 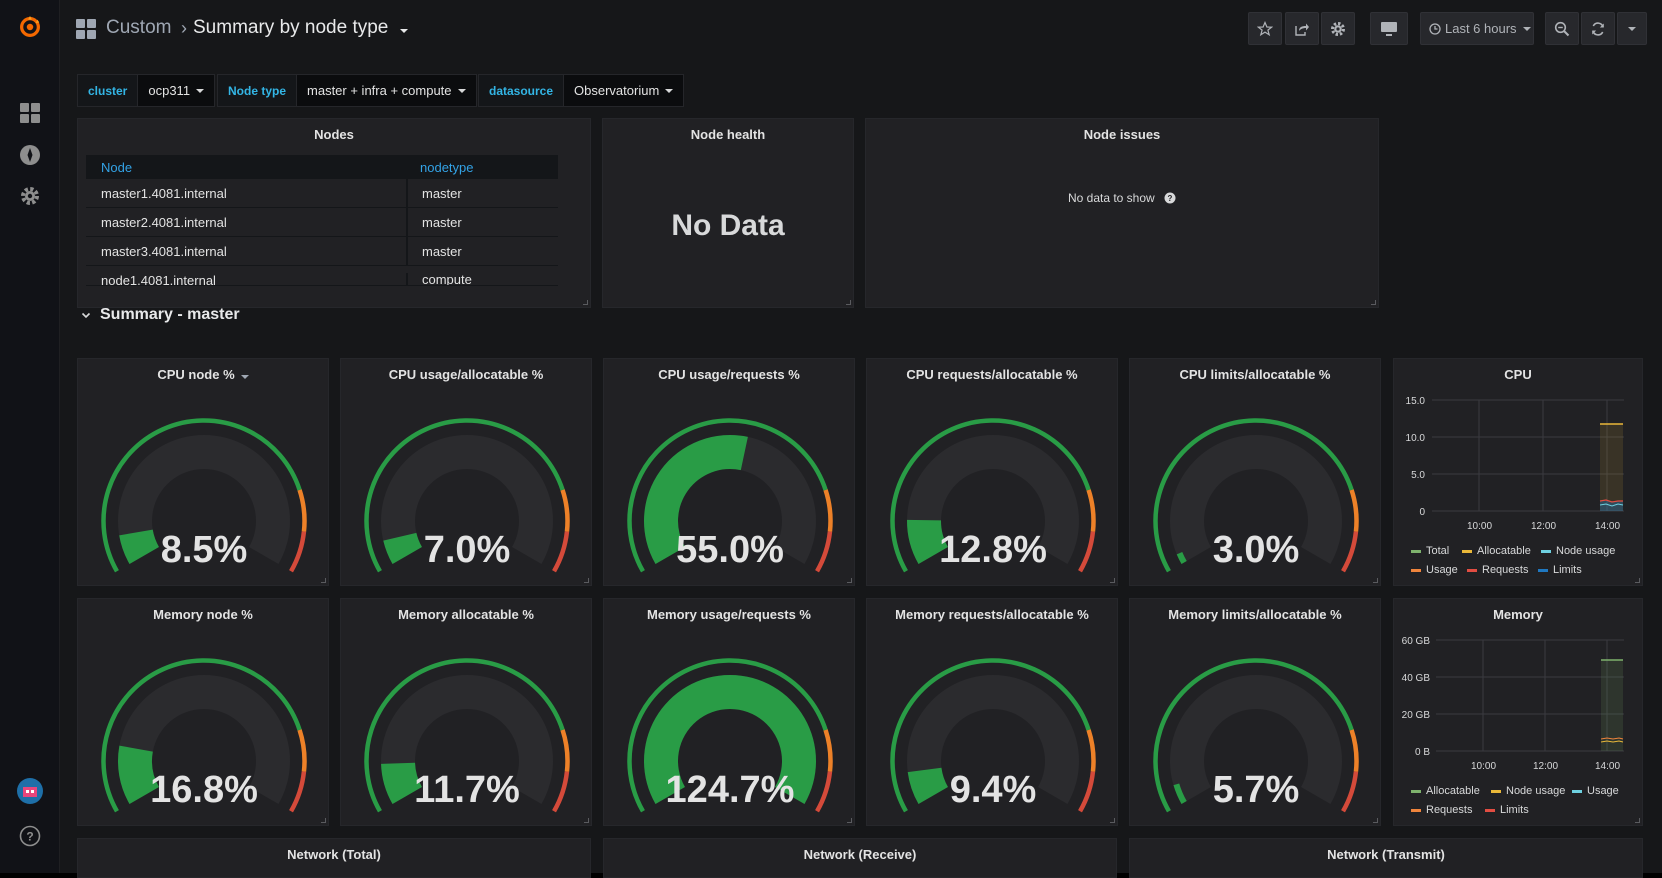 I want to click on help-icon: ?, so click(x=30, y=836).